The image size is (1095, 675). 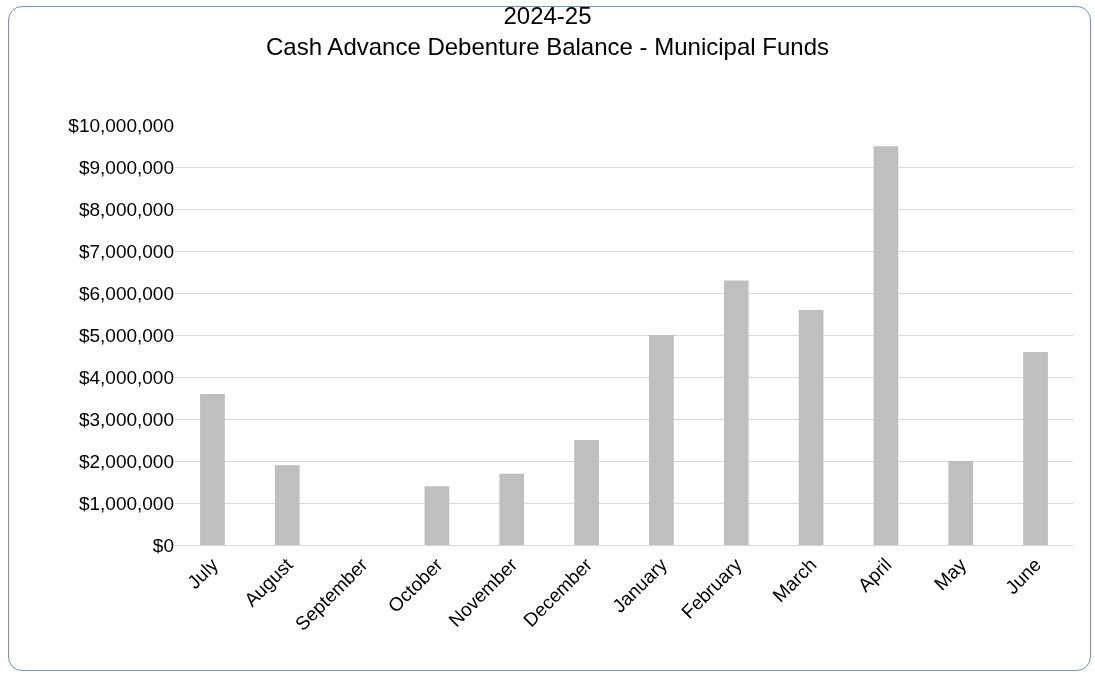 What do you see at coordinates (126, 167) in the screenshot?
I see `y-tick-label: $9,000,000` at bounding box center [126, 167].